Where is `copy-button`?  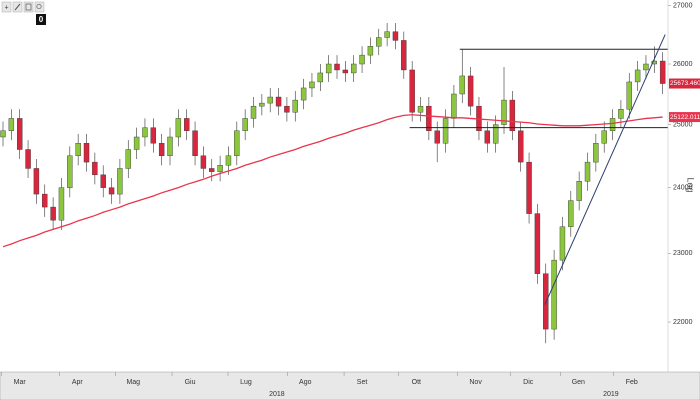
copy-button is located at coordinates (28, 7).